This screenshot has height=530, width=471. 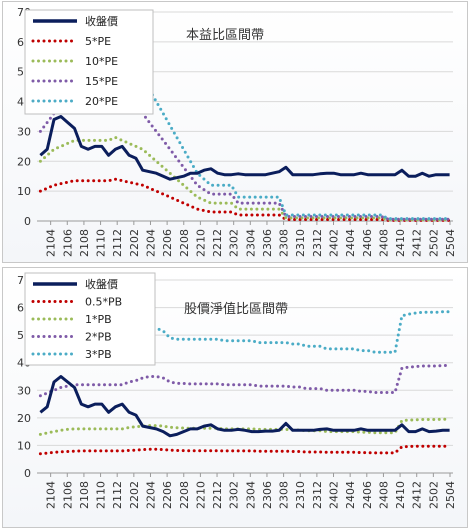 I want to click on legend-label: 1*PB, so click(x=98, y=319).